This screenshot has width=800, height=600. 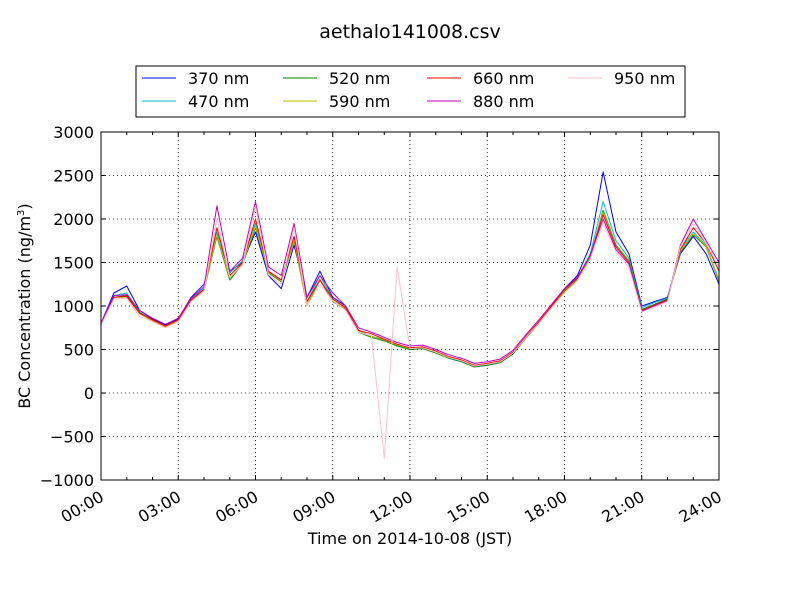 What do you see at coordinates (468, 507) in the screenshot?
I see `x-tick-label: 15:00` at bounding box center [468, 507].